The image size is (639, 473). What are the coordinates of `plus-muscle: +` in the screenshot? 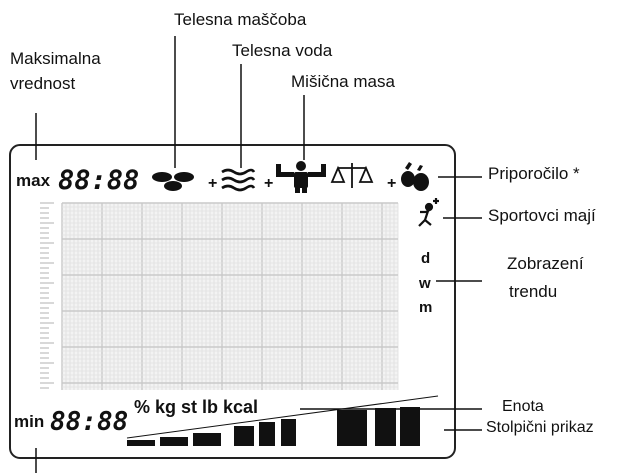 It's located at (268, 183).